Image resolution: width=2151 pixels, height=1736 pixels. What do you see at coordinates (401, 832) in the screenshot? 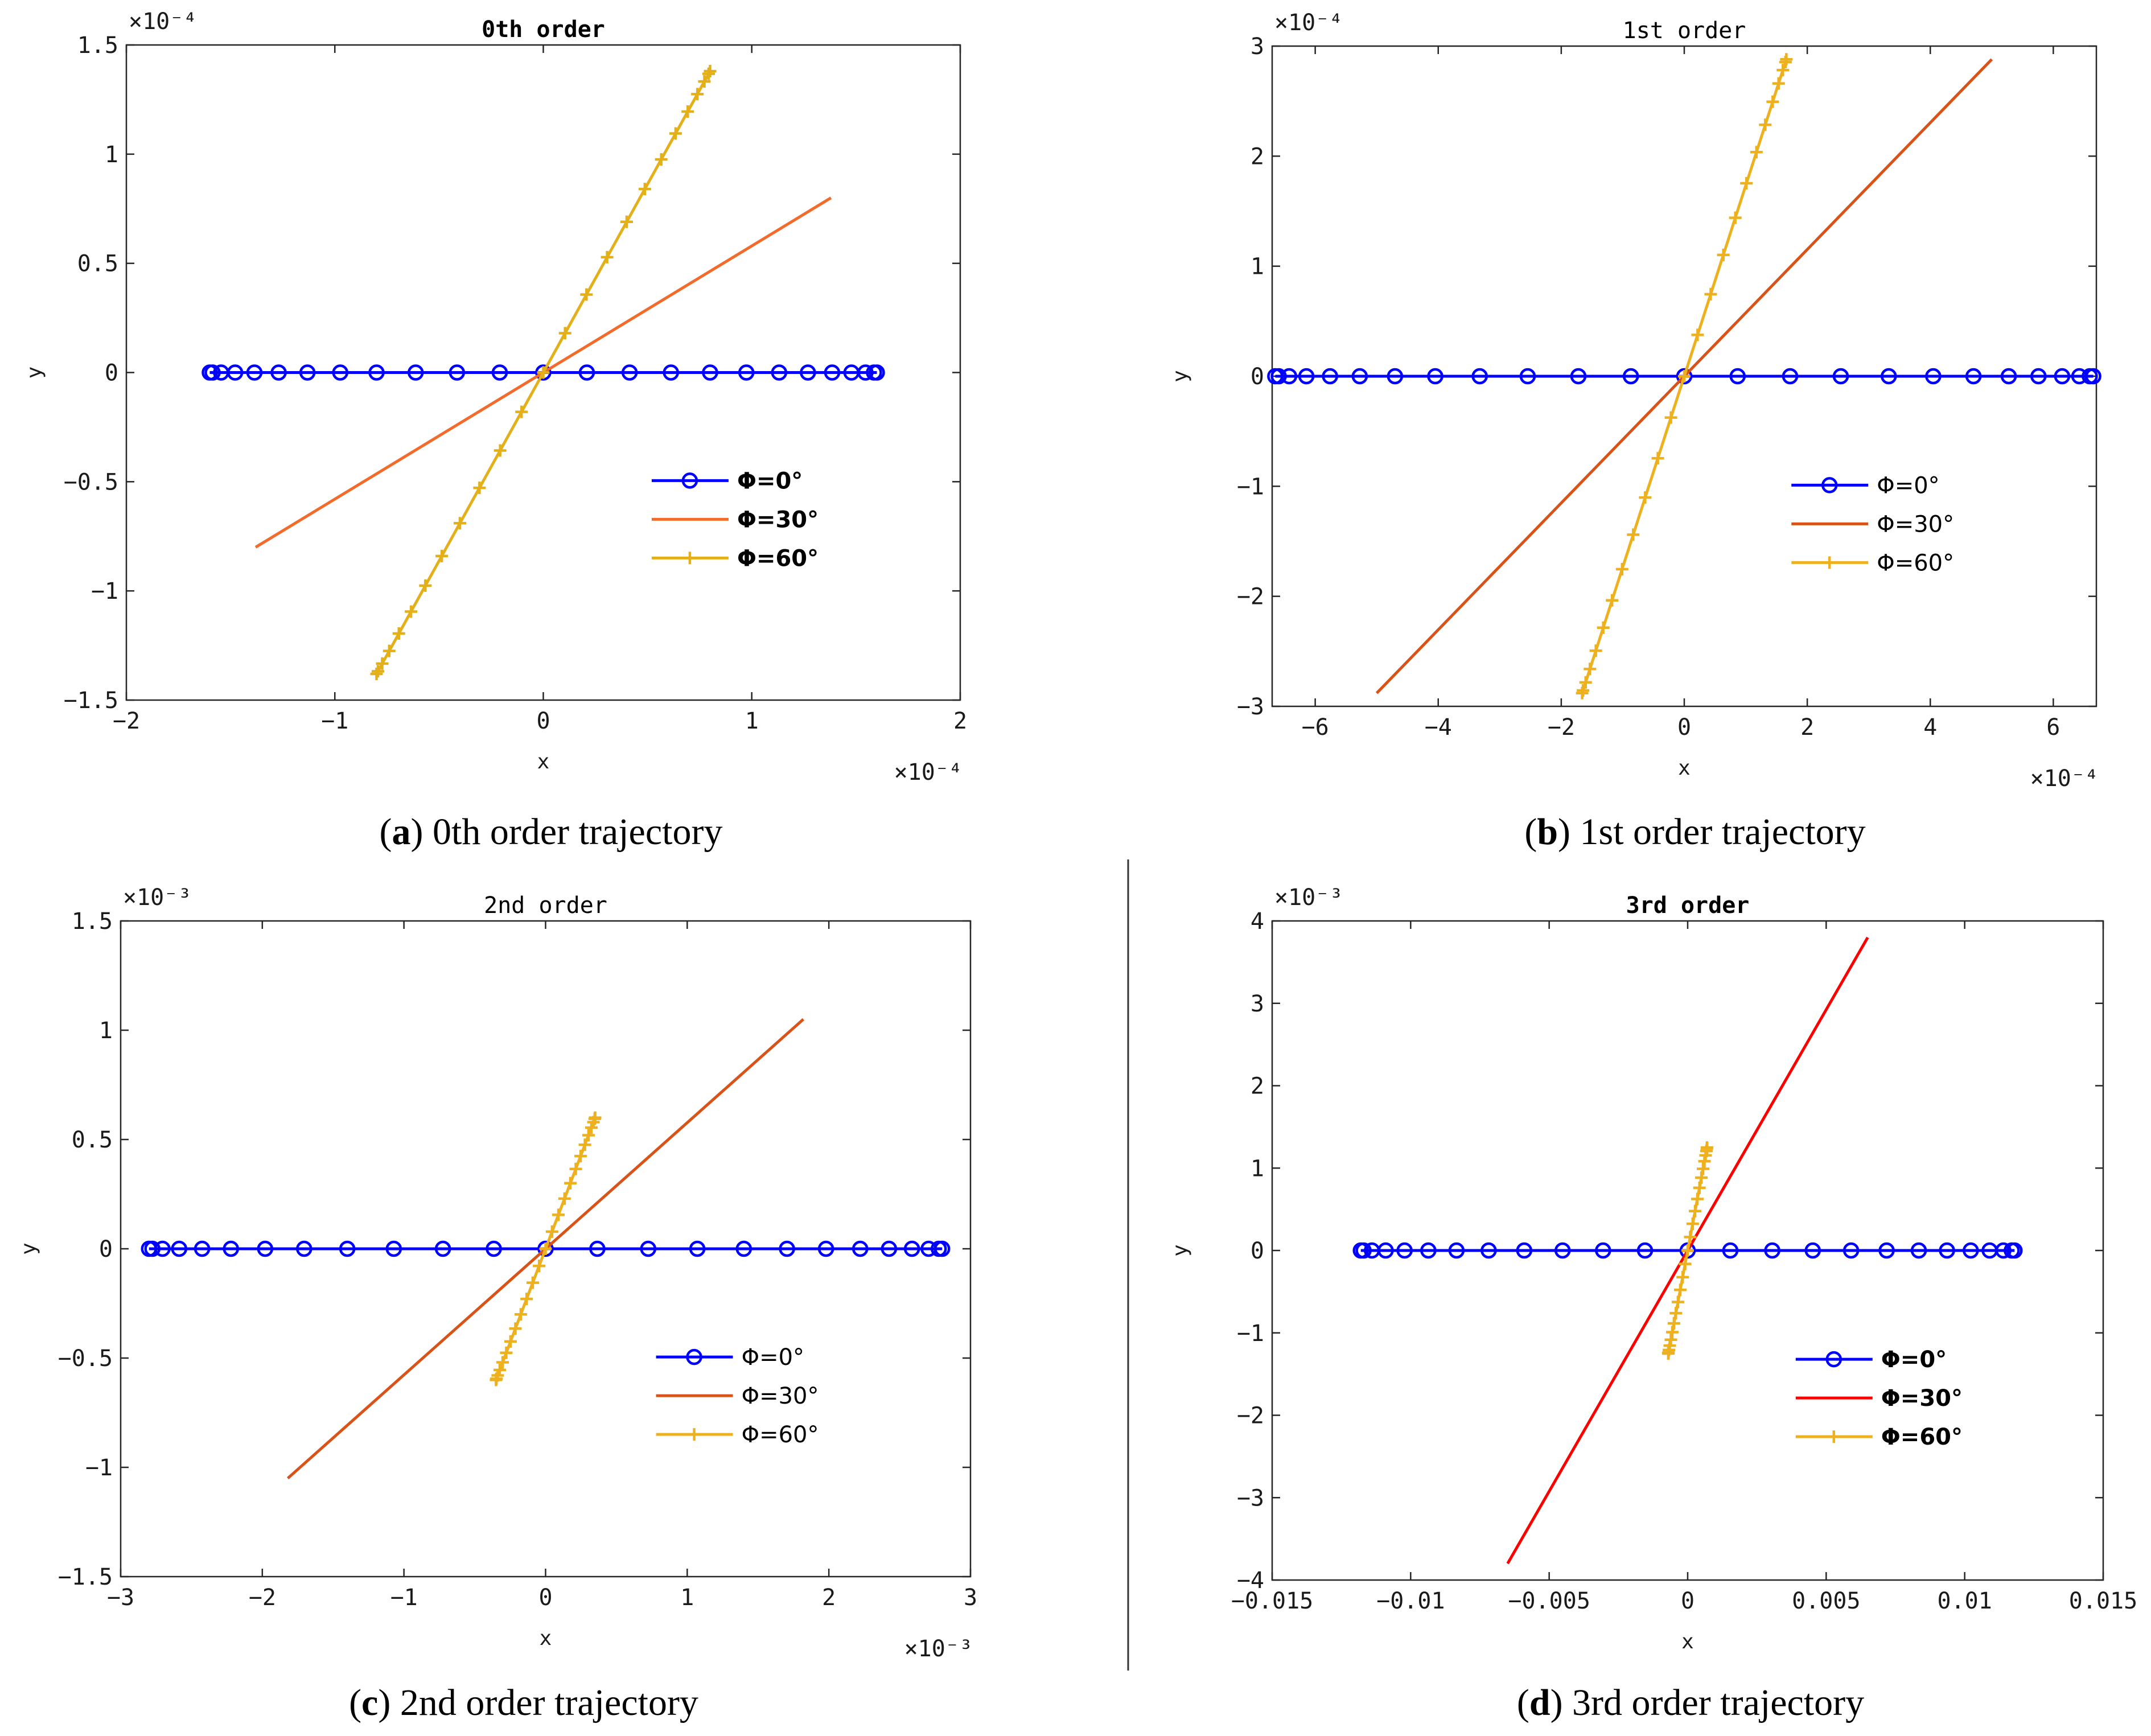
I see `caption-letter: a` at bounding box center [401, 832].